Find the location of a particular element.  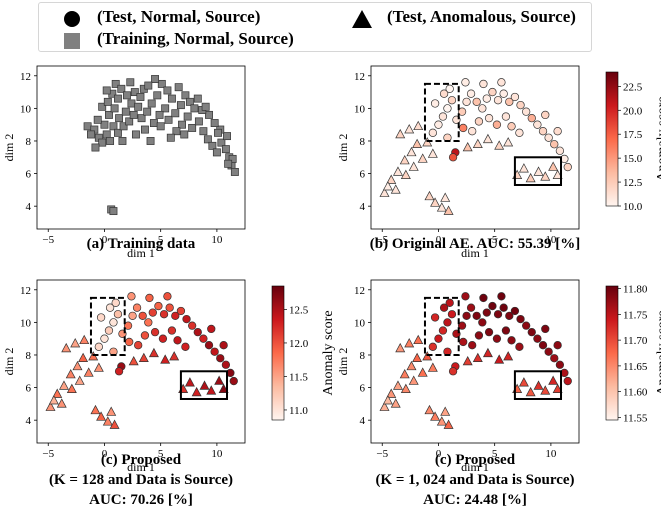

y-tick-label: 12 is located at coordinates (25, 291).